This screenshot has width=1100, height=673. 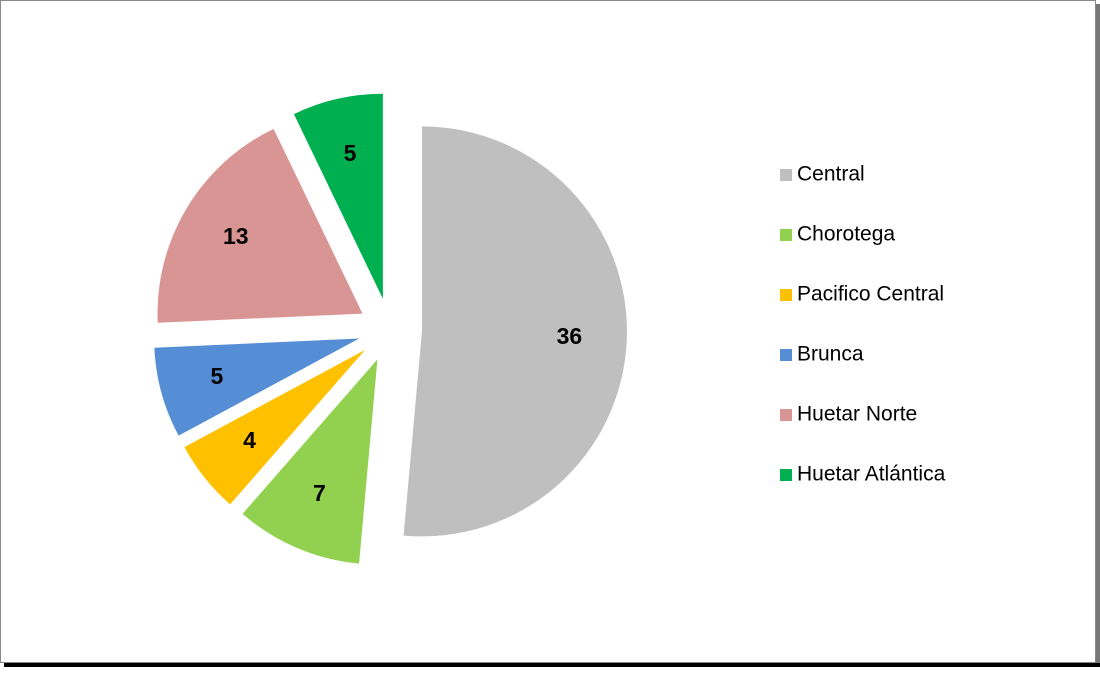 I want to click on legend-label: Huetar Norte, so click(x=857, y=414).